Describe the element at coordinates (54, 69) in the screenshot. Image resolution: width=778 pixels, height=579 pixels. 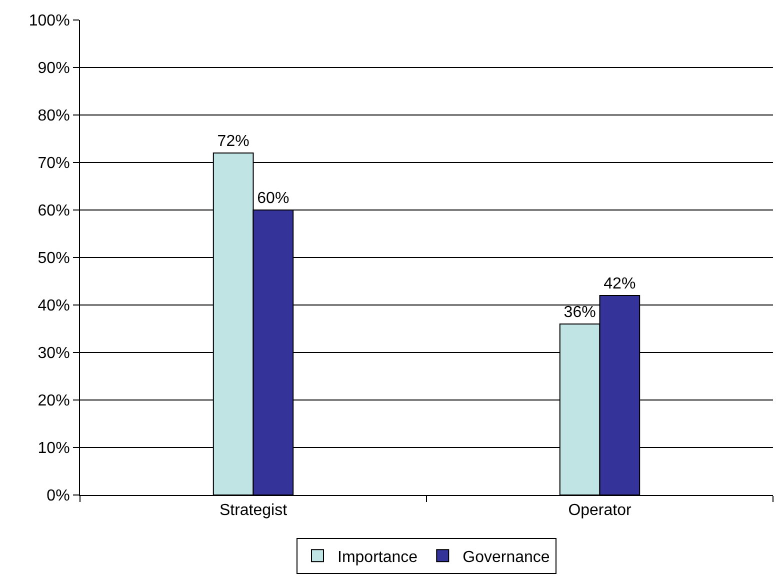
I see `y-tick-label: 90%` at that location.